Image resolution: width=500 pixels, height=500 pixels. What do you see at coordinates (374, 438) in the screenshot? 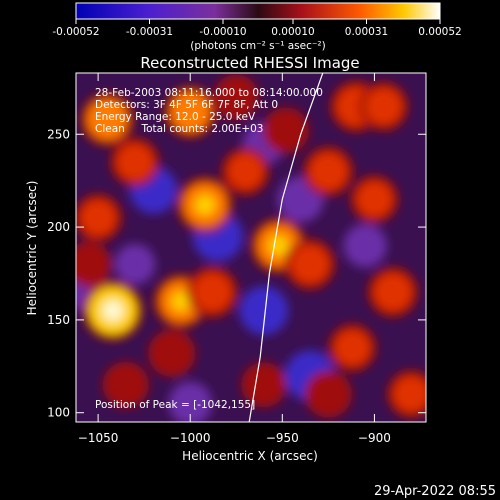
I see `x-tick-label: −900` at bounding box center [374, 438].